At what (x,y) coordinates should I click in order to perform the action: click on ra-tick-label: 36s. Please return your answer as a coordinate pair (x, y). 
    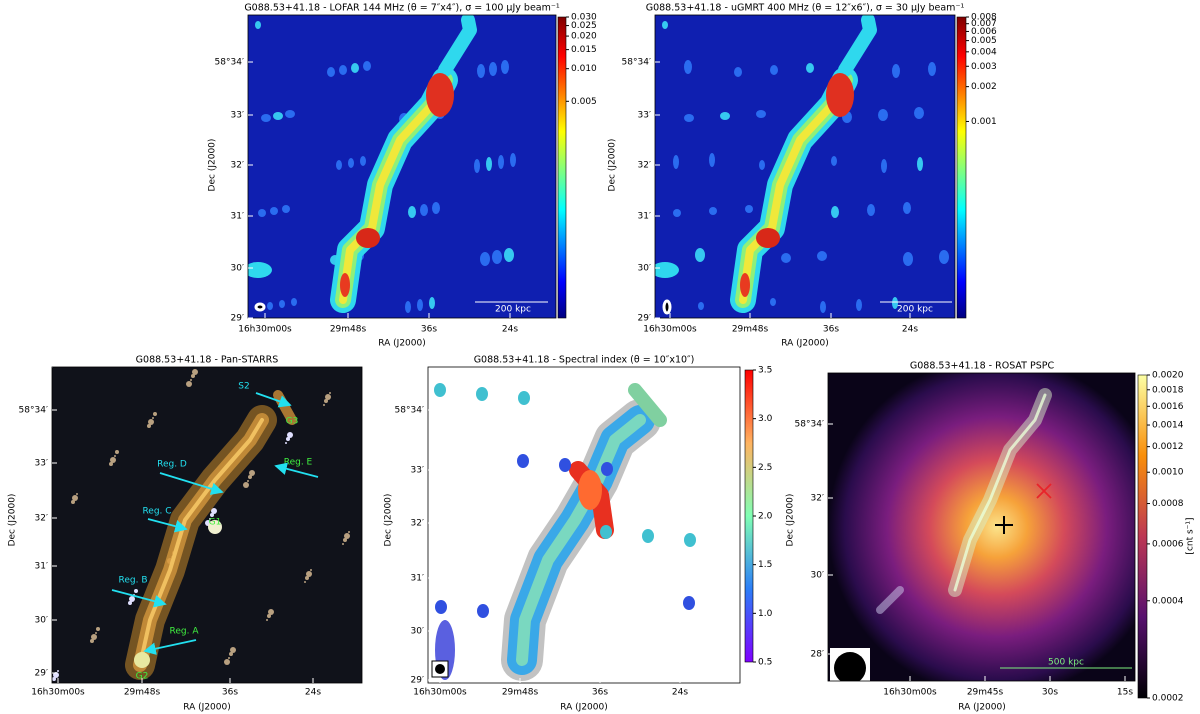
    Looking at the image, I should click on (429, 330).